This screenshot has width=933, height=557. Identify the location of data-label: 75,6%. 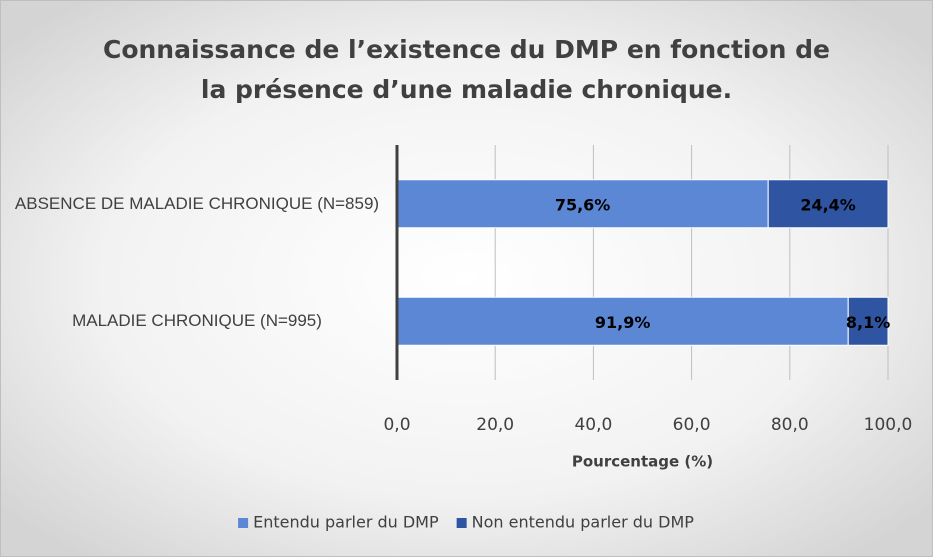
(583, 204).